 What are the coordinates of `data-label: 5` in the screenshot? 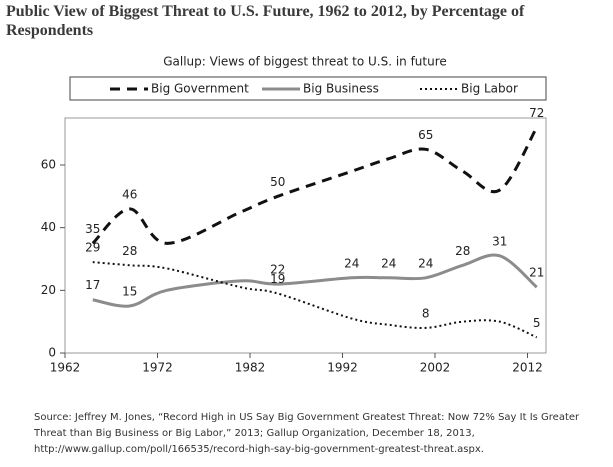 It's located at (537, 323).